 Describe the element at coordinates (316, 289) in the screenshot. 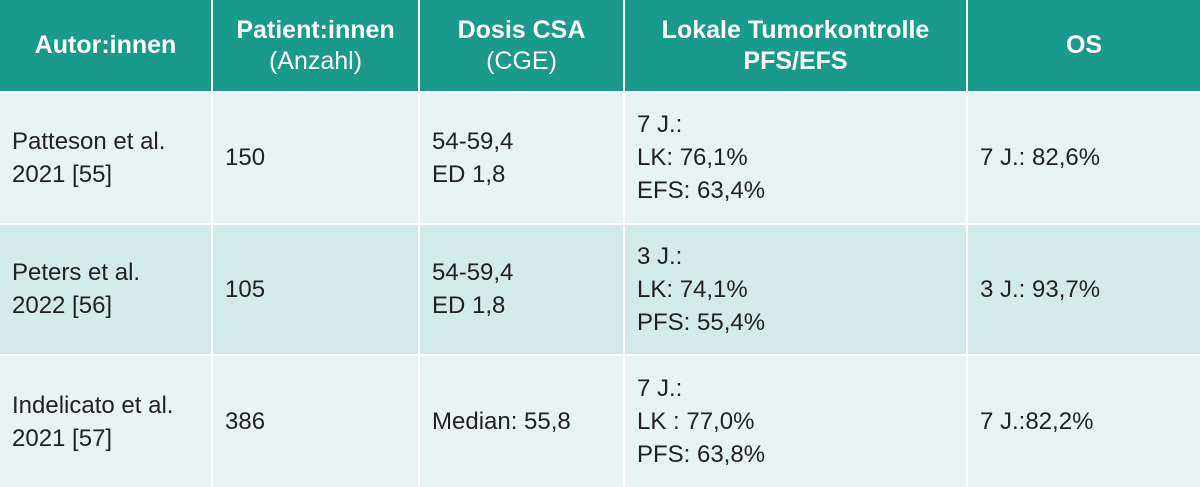

I see `cell-patients: 105` at that location.